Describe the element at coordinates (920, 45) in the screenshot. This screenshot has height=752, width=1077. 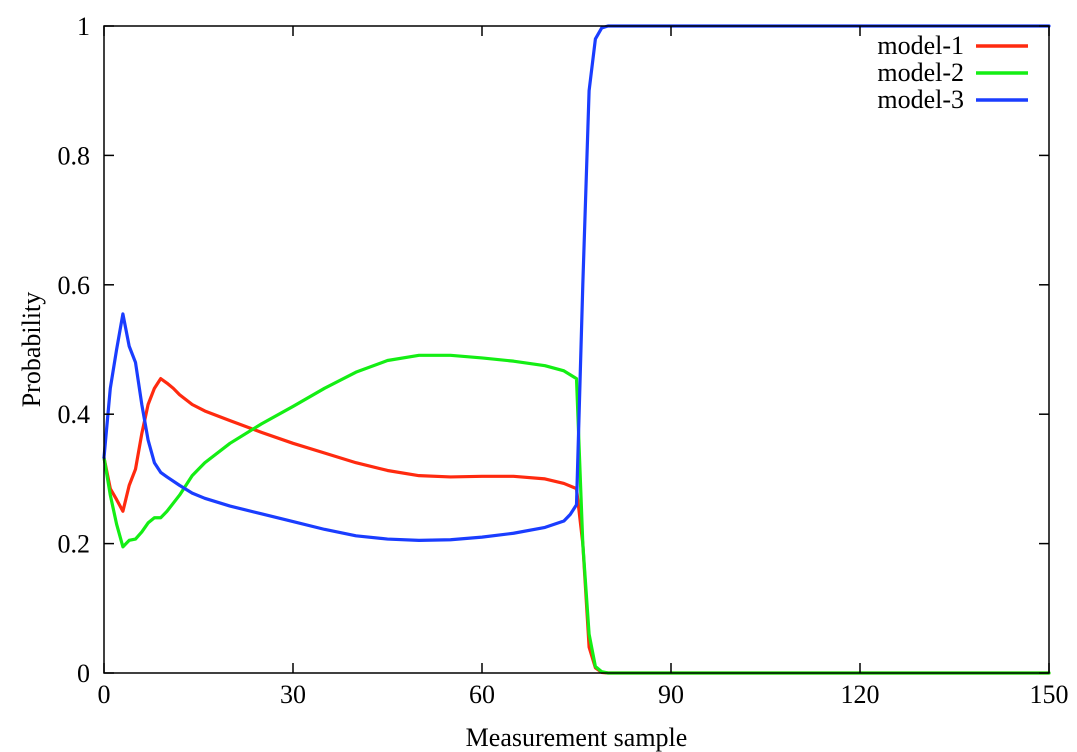
I see `legend-label-model-1: model-1` at that location.